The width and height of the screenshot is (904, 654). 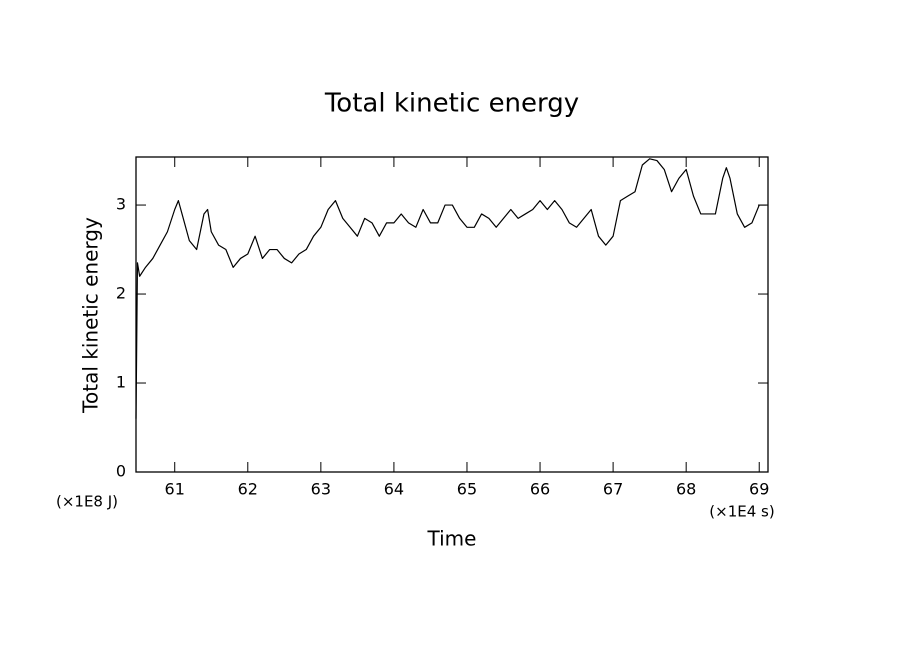 I want to click on x-tick-label: 67, so click(x=613, y=489).